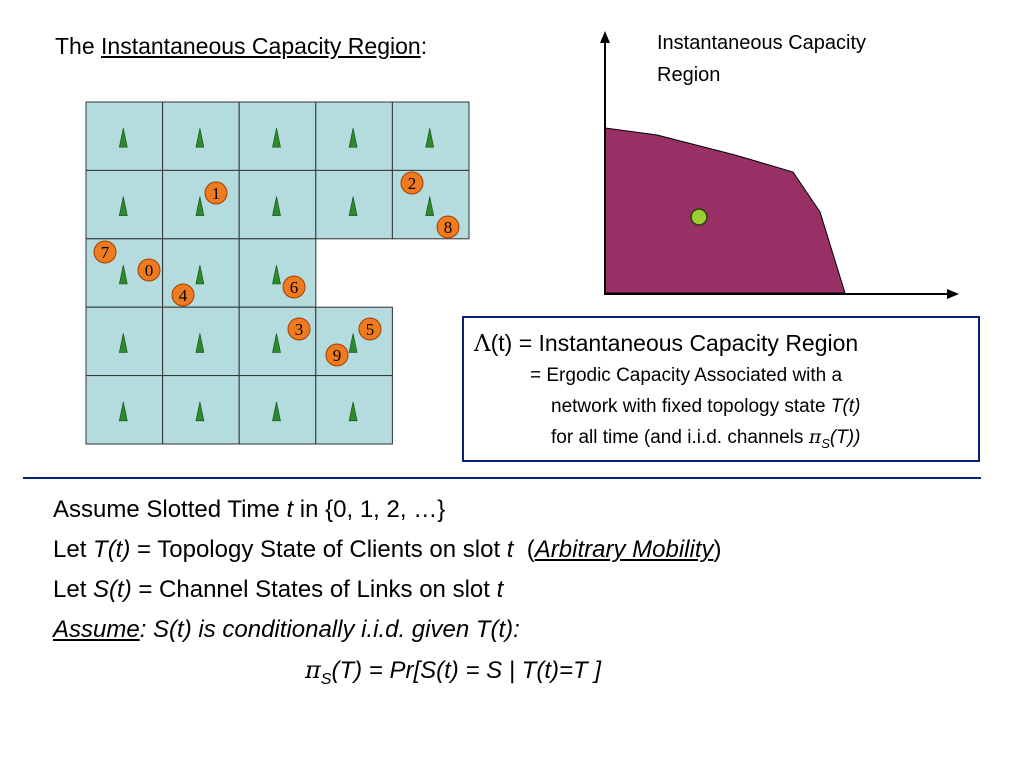 The image size is (1024, 768). I want to click on client-node-label: 3, so click(299, 329).